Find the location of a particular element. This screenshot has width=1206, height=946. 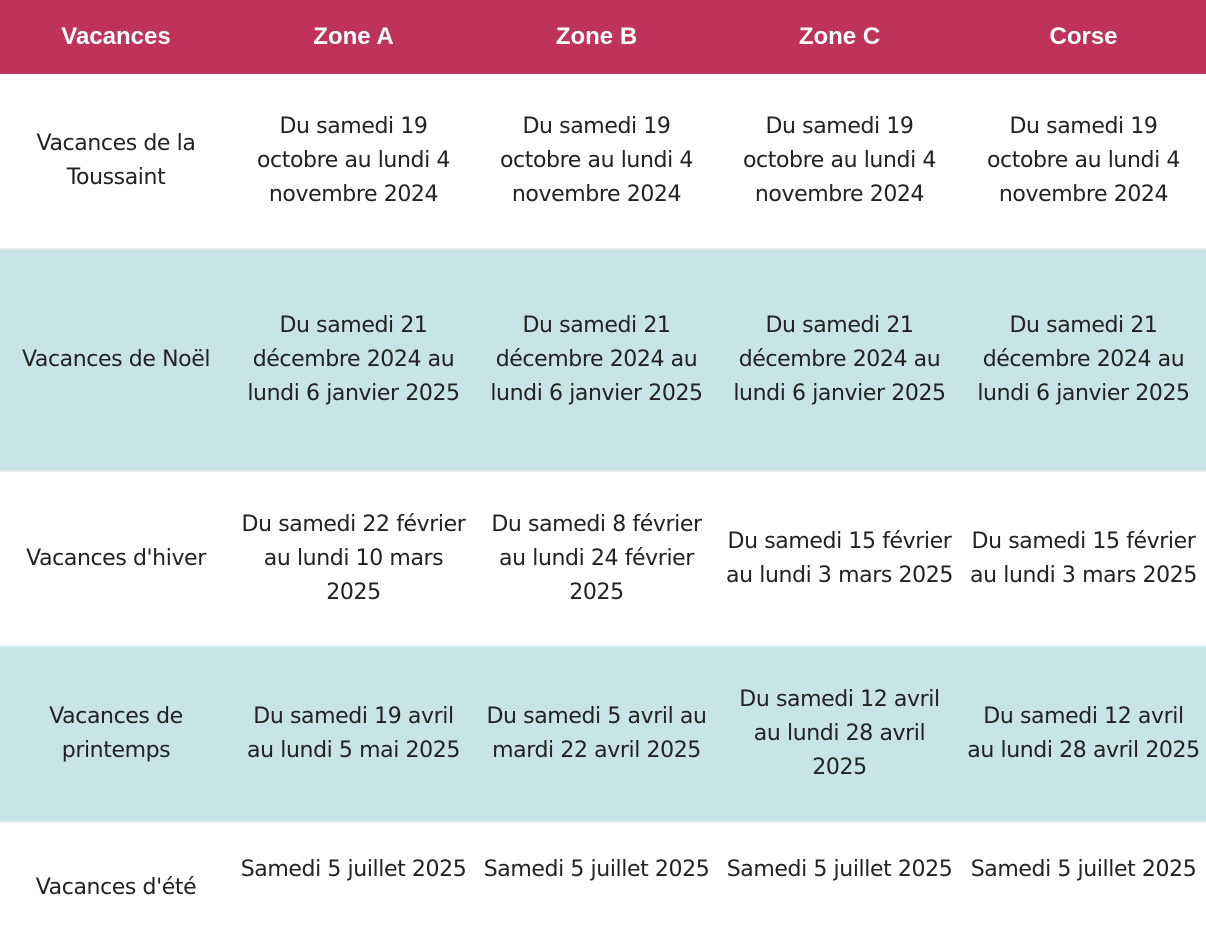

cell-zone-a: Samedi 5 juillet 2025 is located at coordinates (353, 883).